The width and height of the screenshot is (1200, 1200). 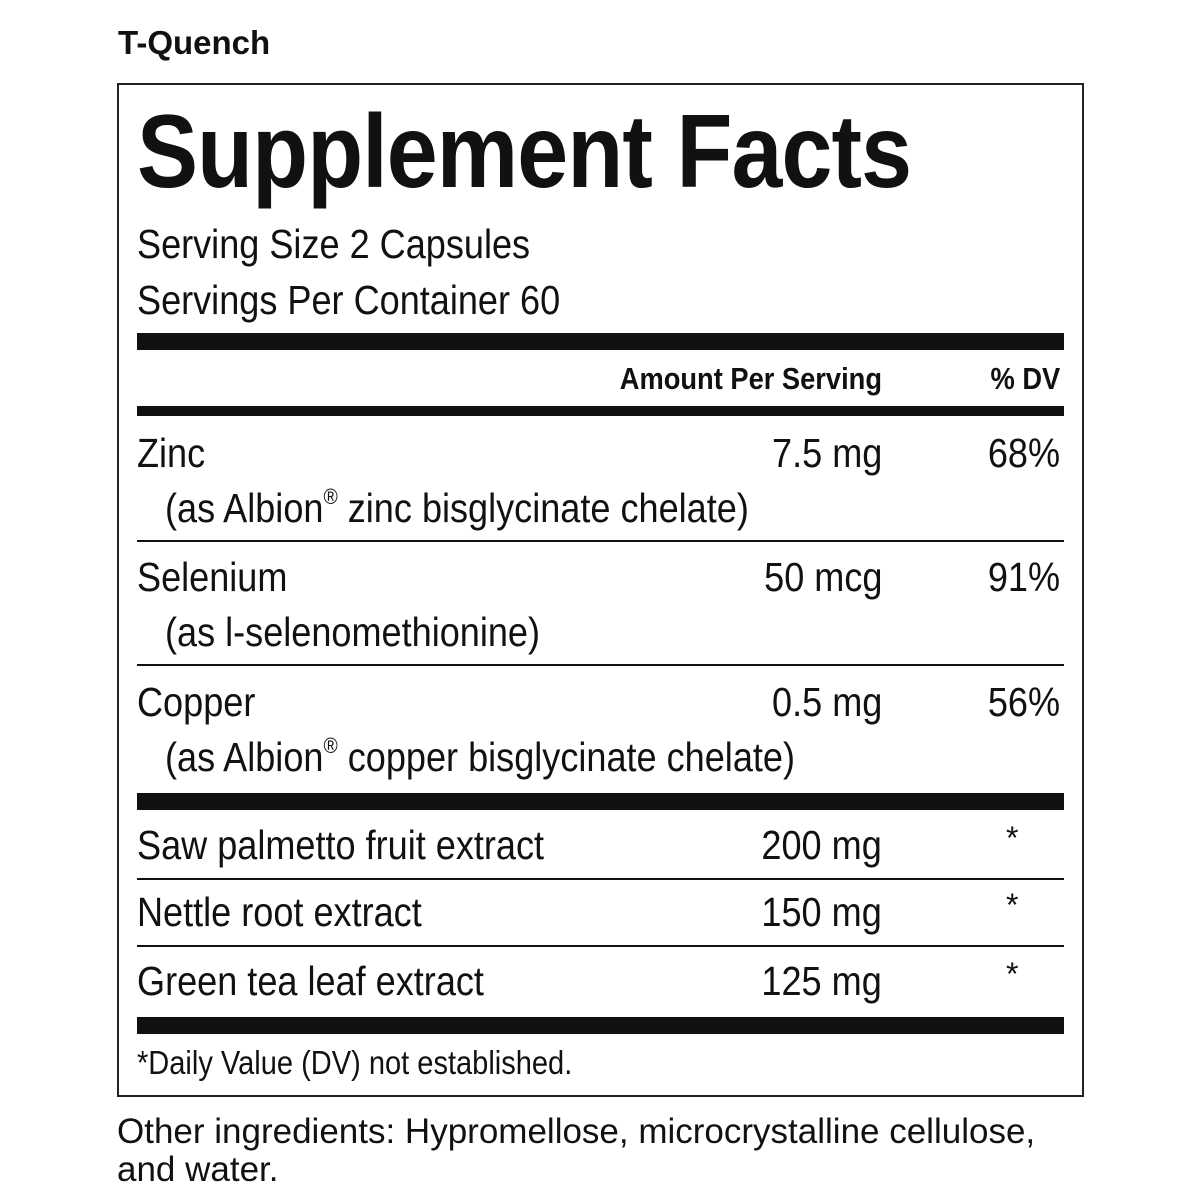 I want to click on nutrient-source: (as Albion® copper bisglycinate chelate), so click(x=480, y=756).